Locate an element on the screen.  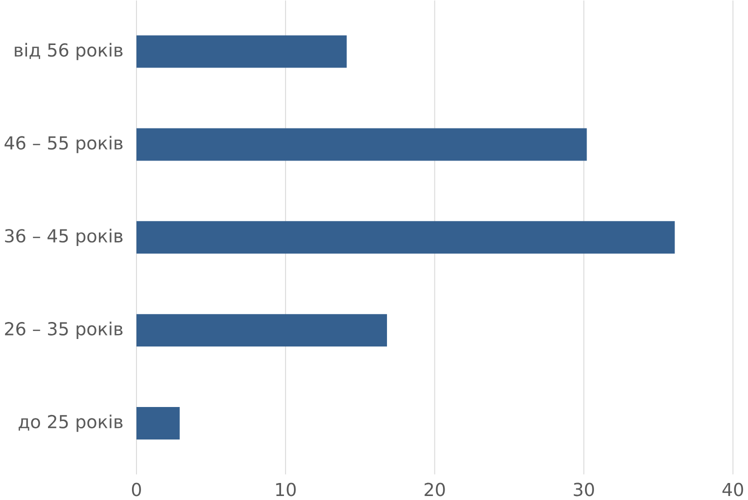
y-tick-label: 46 – 55 років is located at coordinates (63, 145).